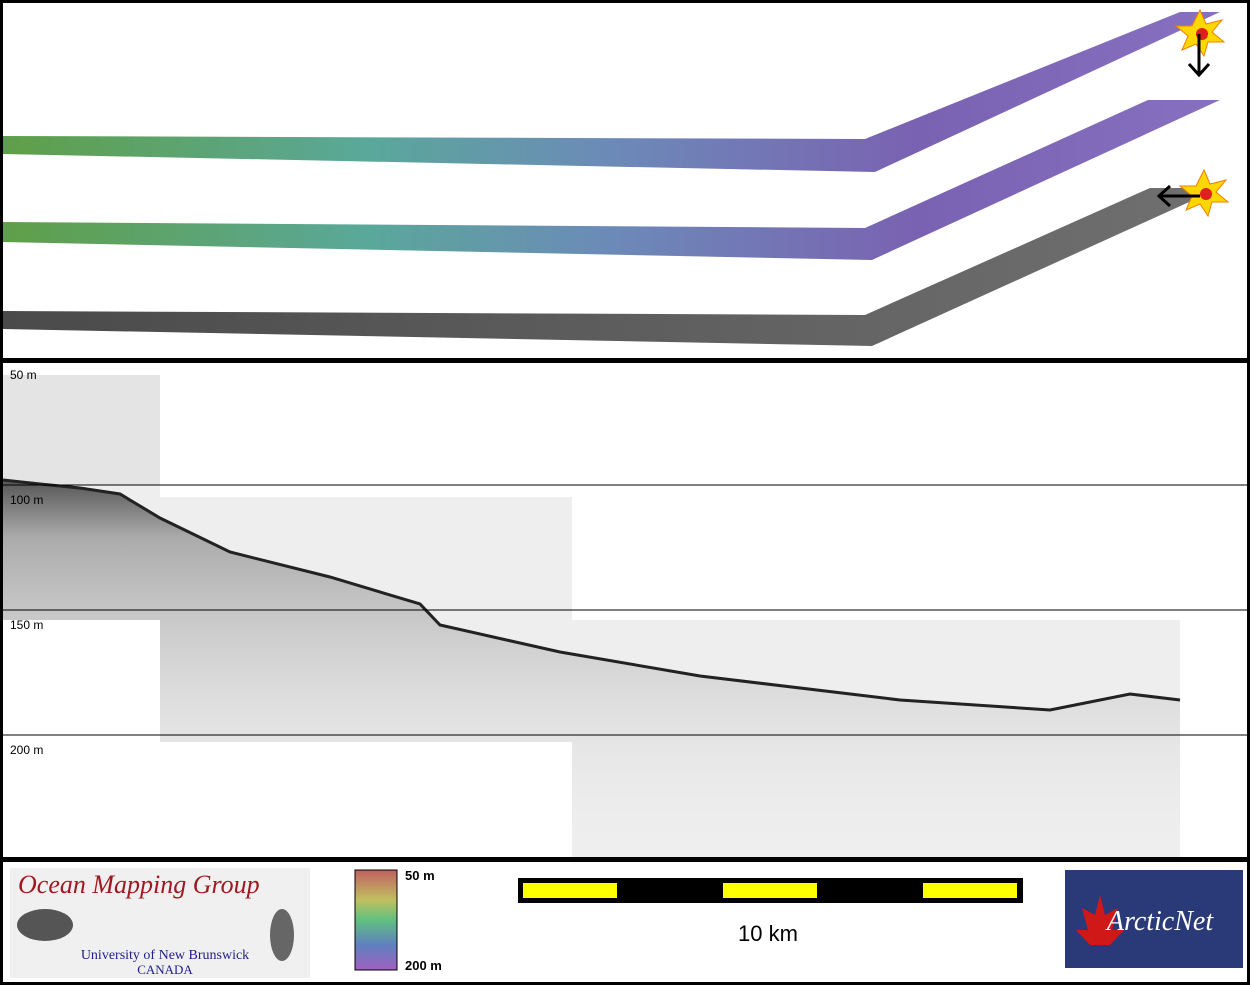 The height and width of the screenshot is (985, 1250). Describe the element at coordinates (376, 920) in the screenshot. I see `colorbar` at that location.